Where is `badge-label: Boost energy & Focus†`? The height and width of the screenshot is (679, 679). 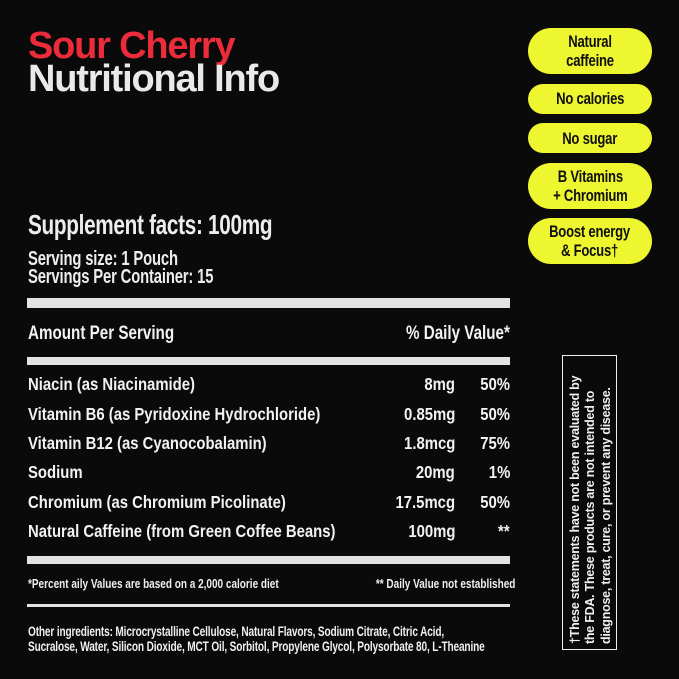
badge-label: Boost energy & Focus† is located at coordinates (590, 241).